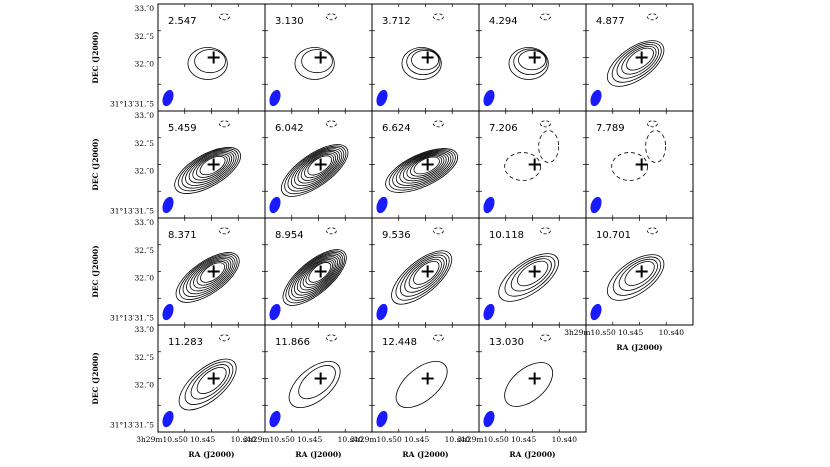 This screenshot has height=467, width=830. I want to click on velocity-label: 2.547, so click(182, 21).